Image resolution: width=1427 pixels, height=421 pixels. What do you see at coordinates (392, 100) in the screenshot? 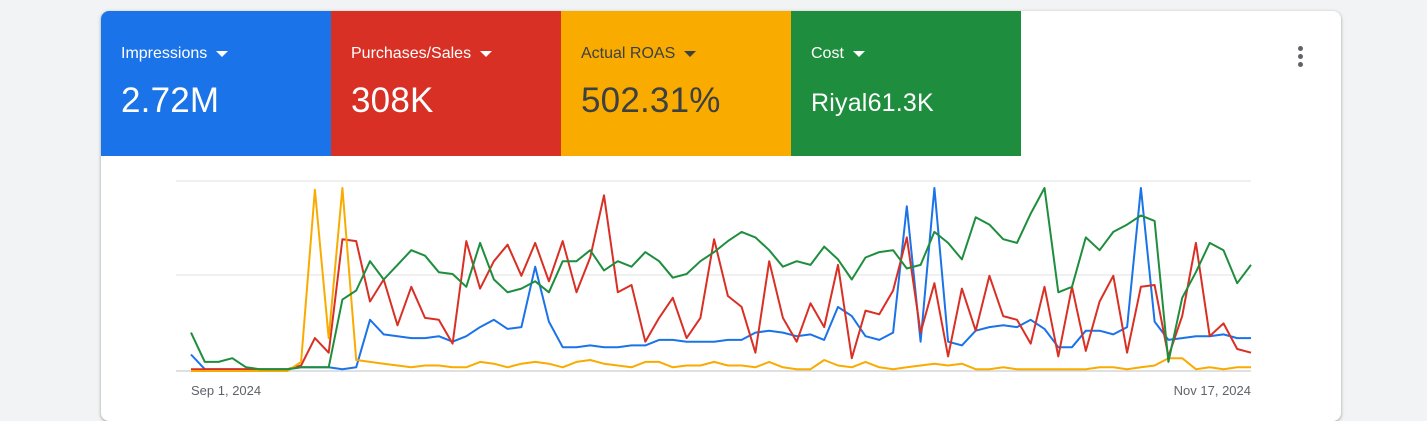
I see `metric-value: 308K` at bounding box center [392, 100].